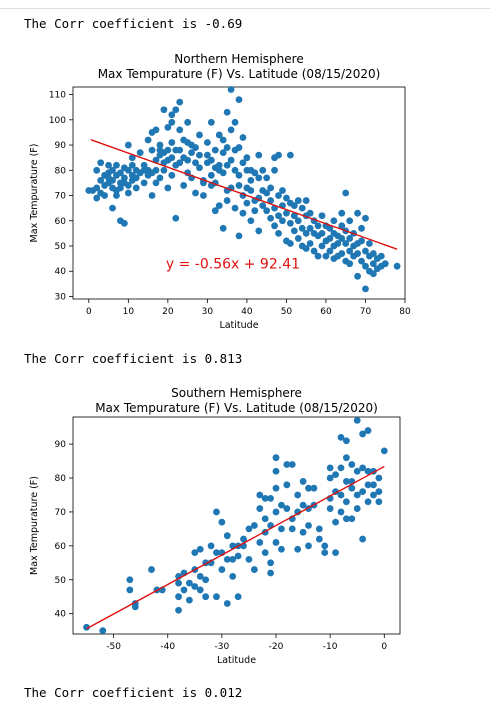 The height and width of the screenshot is (710, 503). I want to click on y-tick-label: 90, so click(61, 146).